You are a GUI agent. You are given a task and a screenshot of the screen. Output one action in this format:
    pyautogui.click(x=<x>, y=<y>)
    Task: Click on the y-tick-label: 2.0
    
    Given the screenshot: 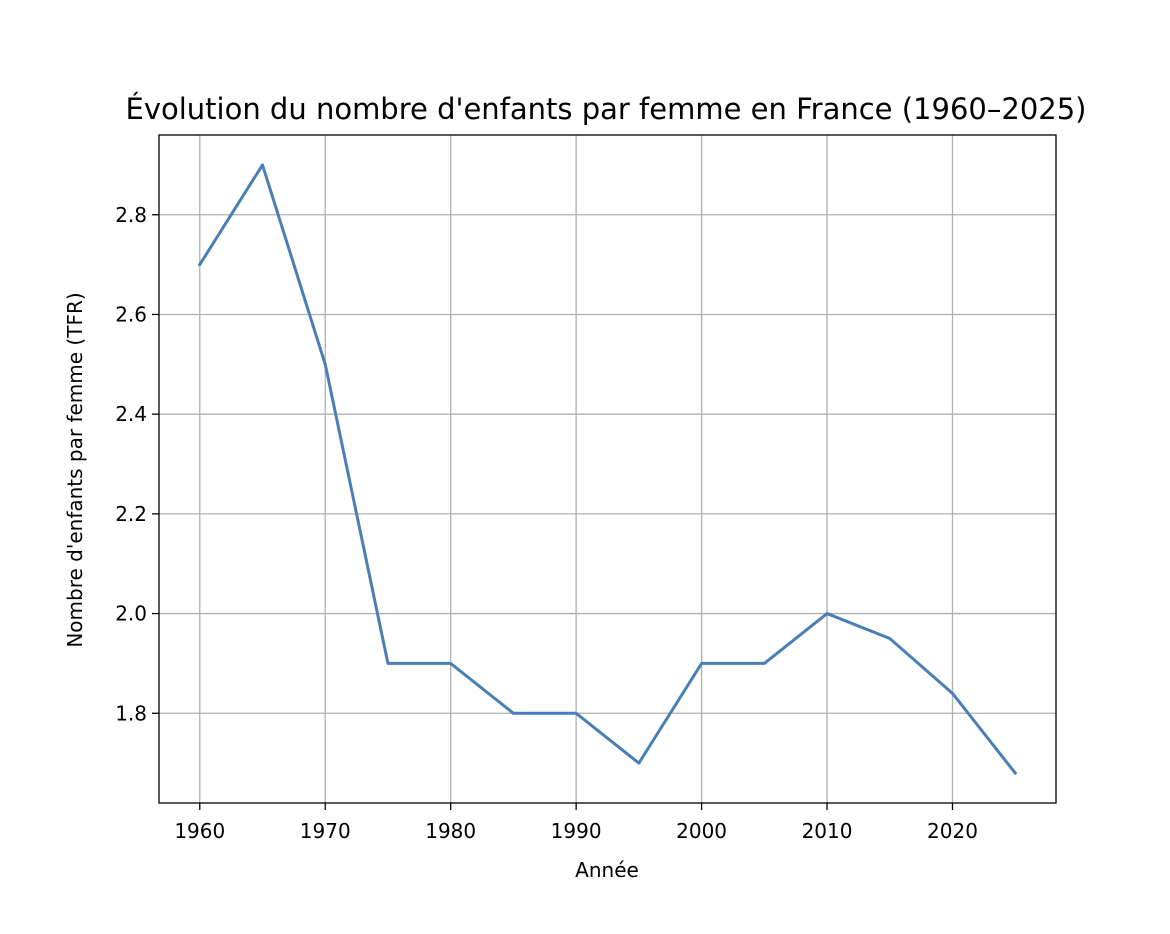 What is the action you would take?
    pyautogui.click(x=131, y=614)
    